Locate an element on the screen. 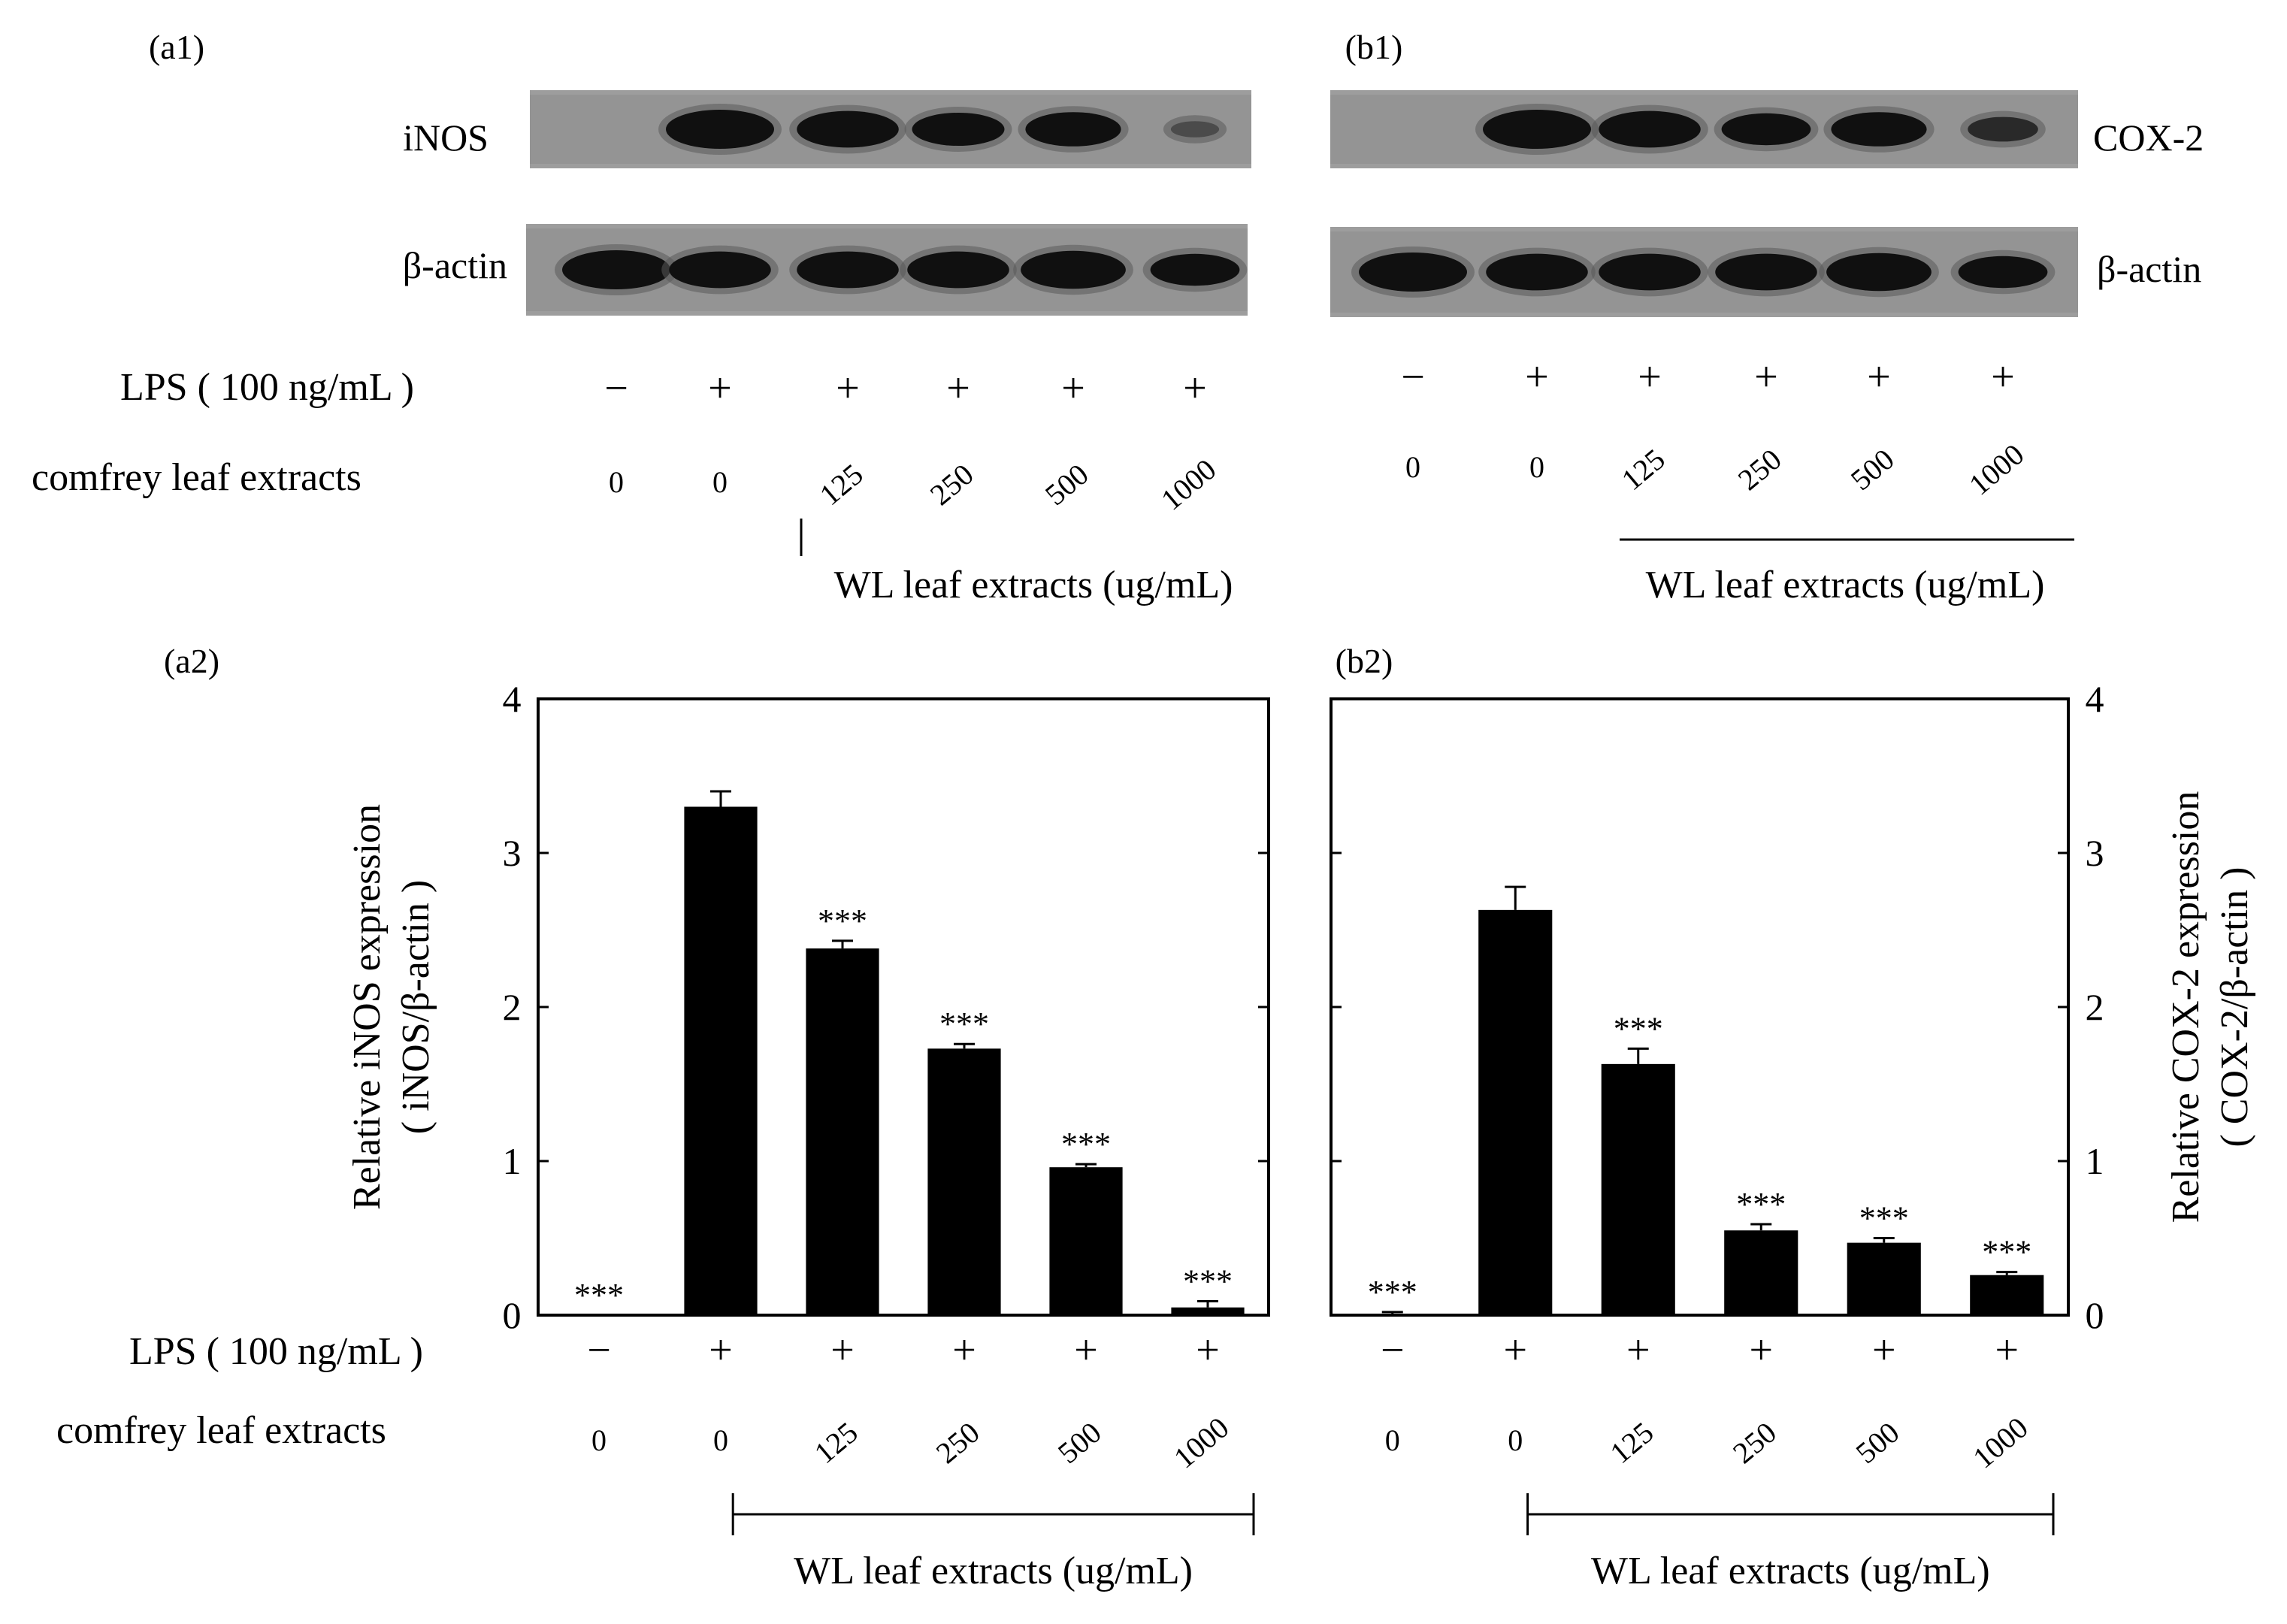 This screenshot has width=2287, height=1624. lps-label-bottom: LPS ( 100 ng/mL ) is located at coordinates (276, 1351).